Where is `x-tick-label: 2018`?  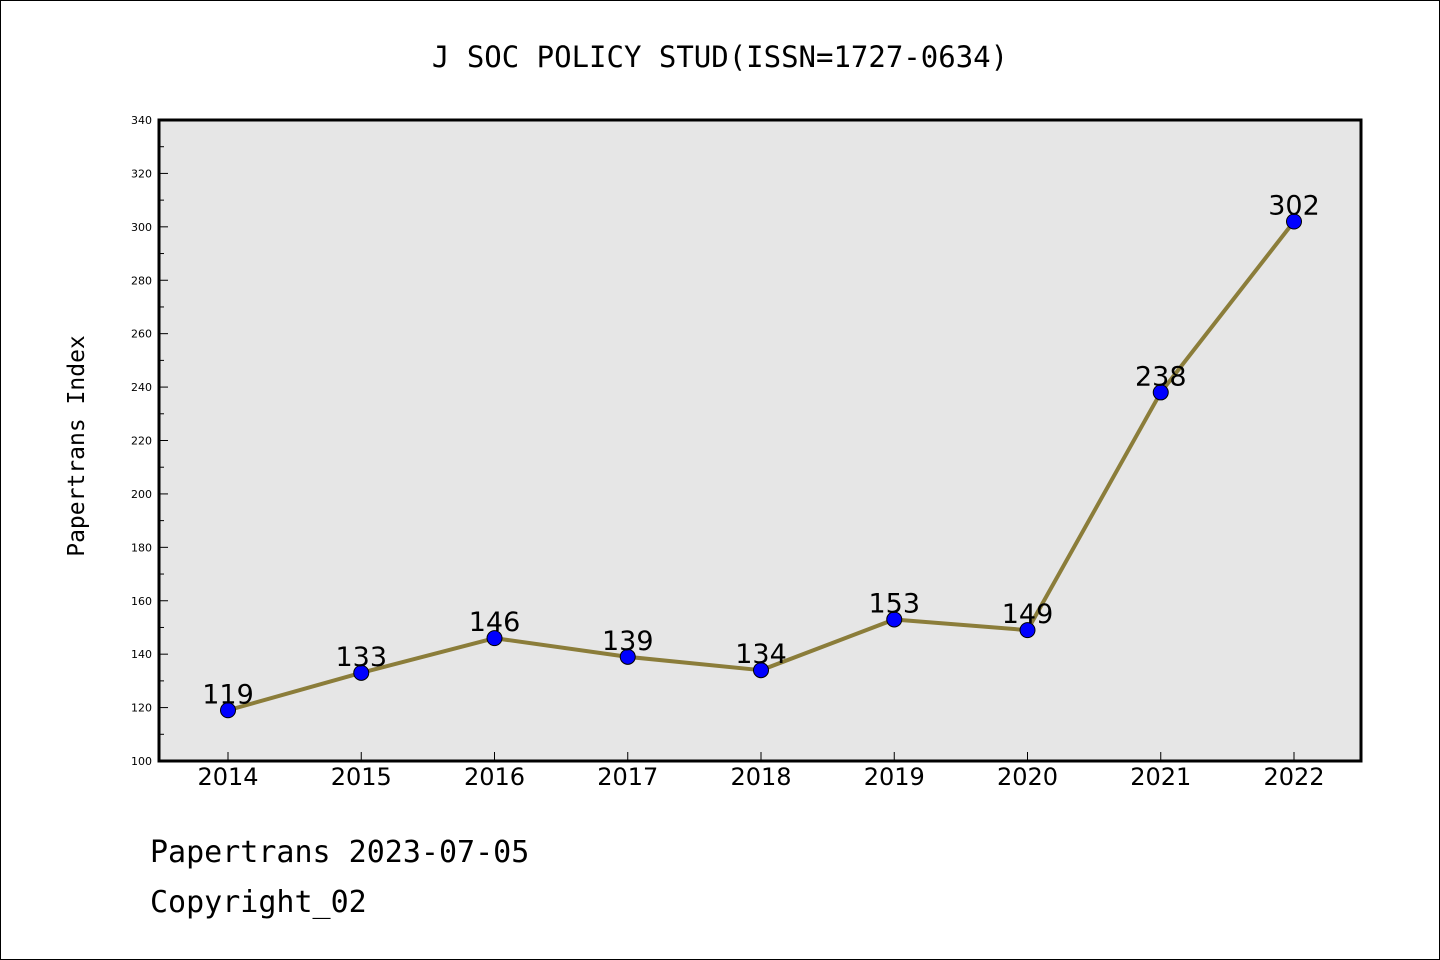 x-tick-label: 2018 is located at coordinates (760, 777).